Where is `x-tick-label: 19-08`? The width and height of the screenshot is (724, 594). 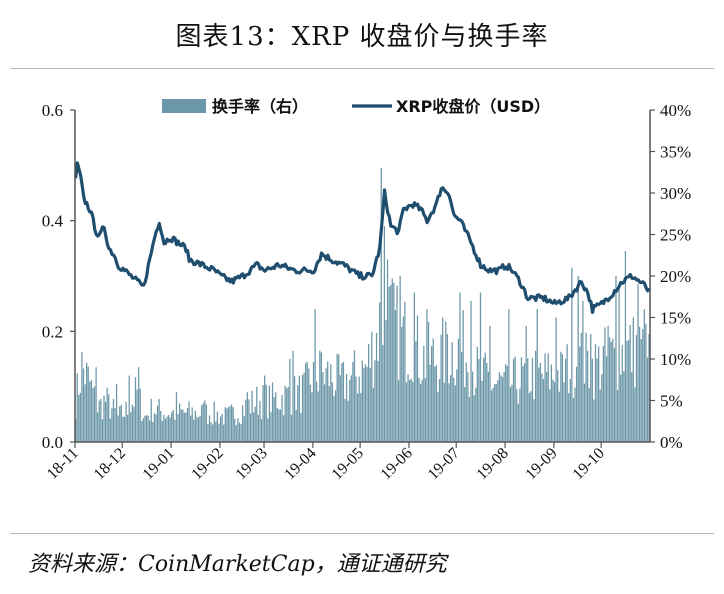 x-tick-label: 19-08 is located at coordinates (492, 464).